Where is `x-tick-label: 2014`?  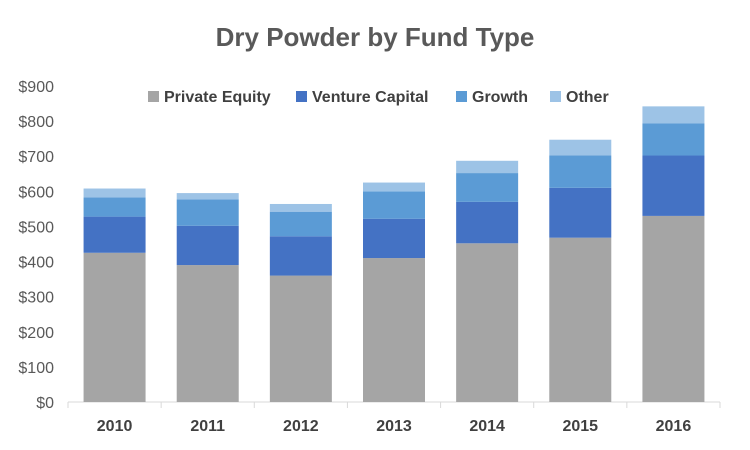
x-tick-label: 2014 is located at coordinates (487, 426).